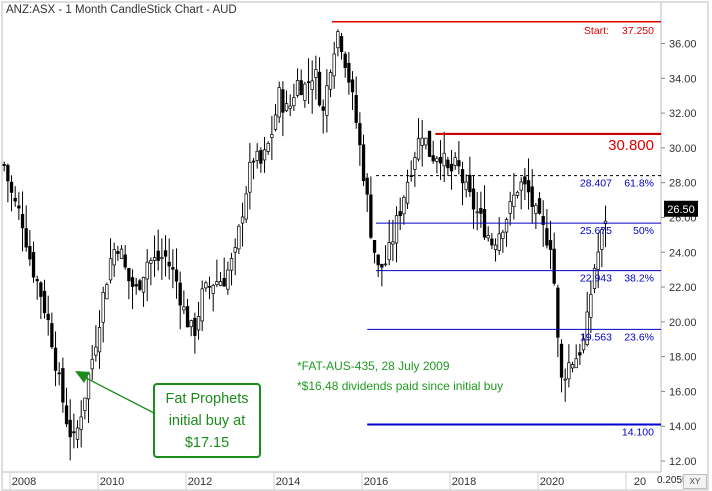 The height and width of the screenshot is (491, 712). I want to click on level-value-label: 14.100, so click(638, 432).